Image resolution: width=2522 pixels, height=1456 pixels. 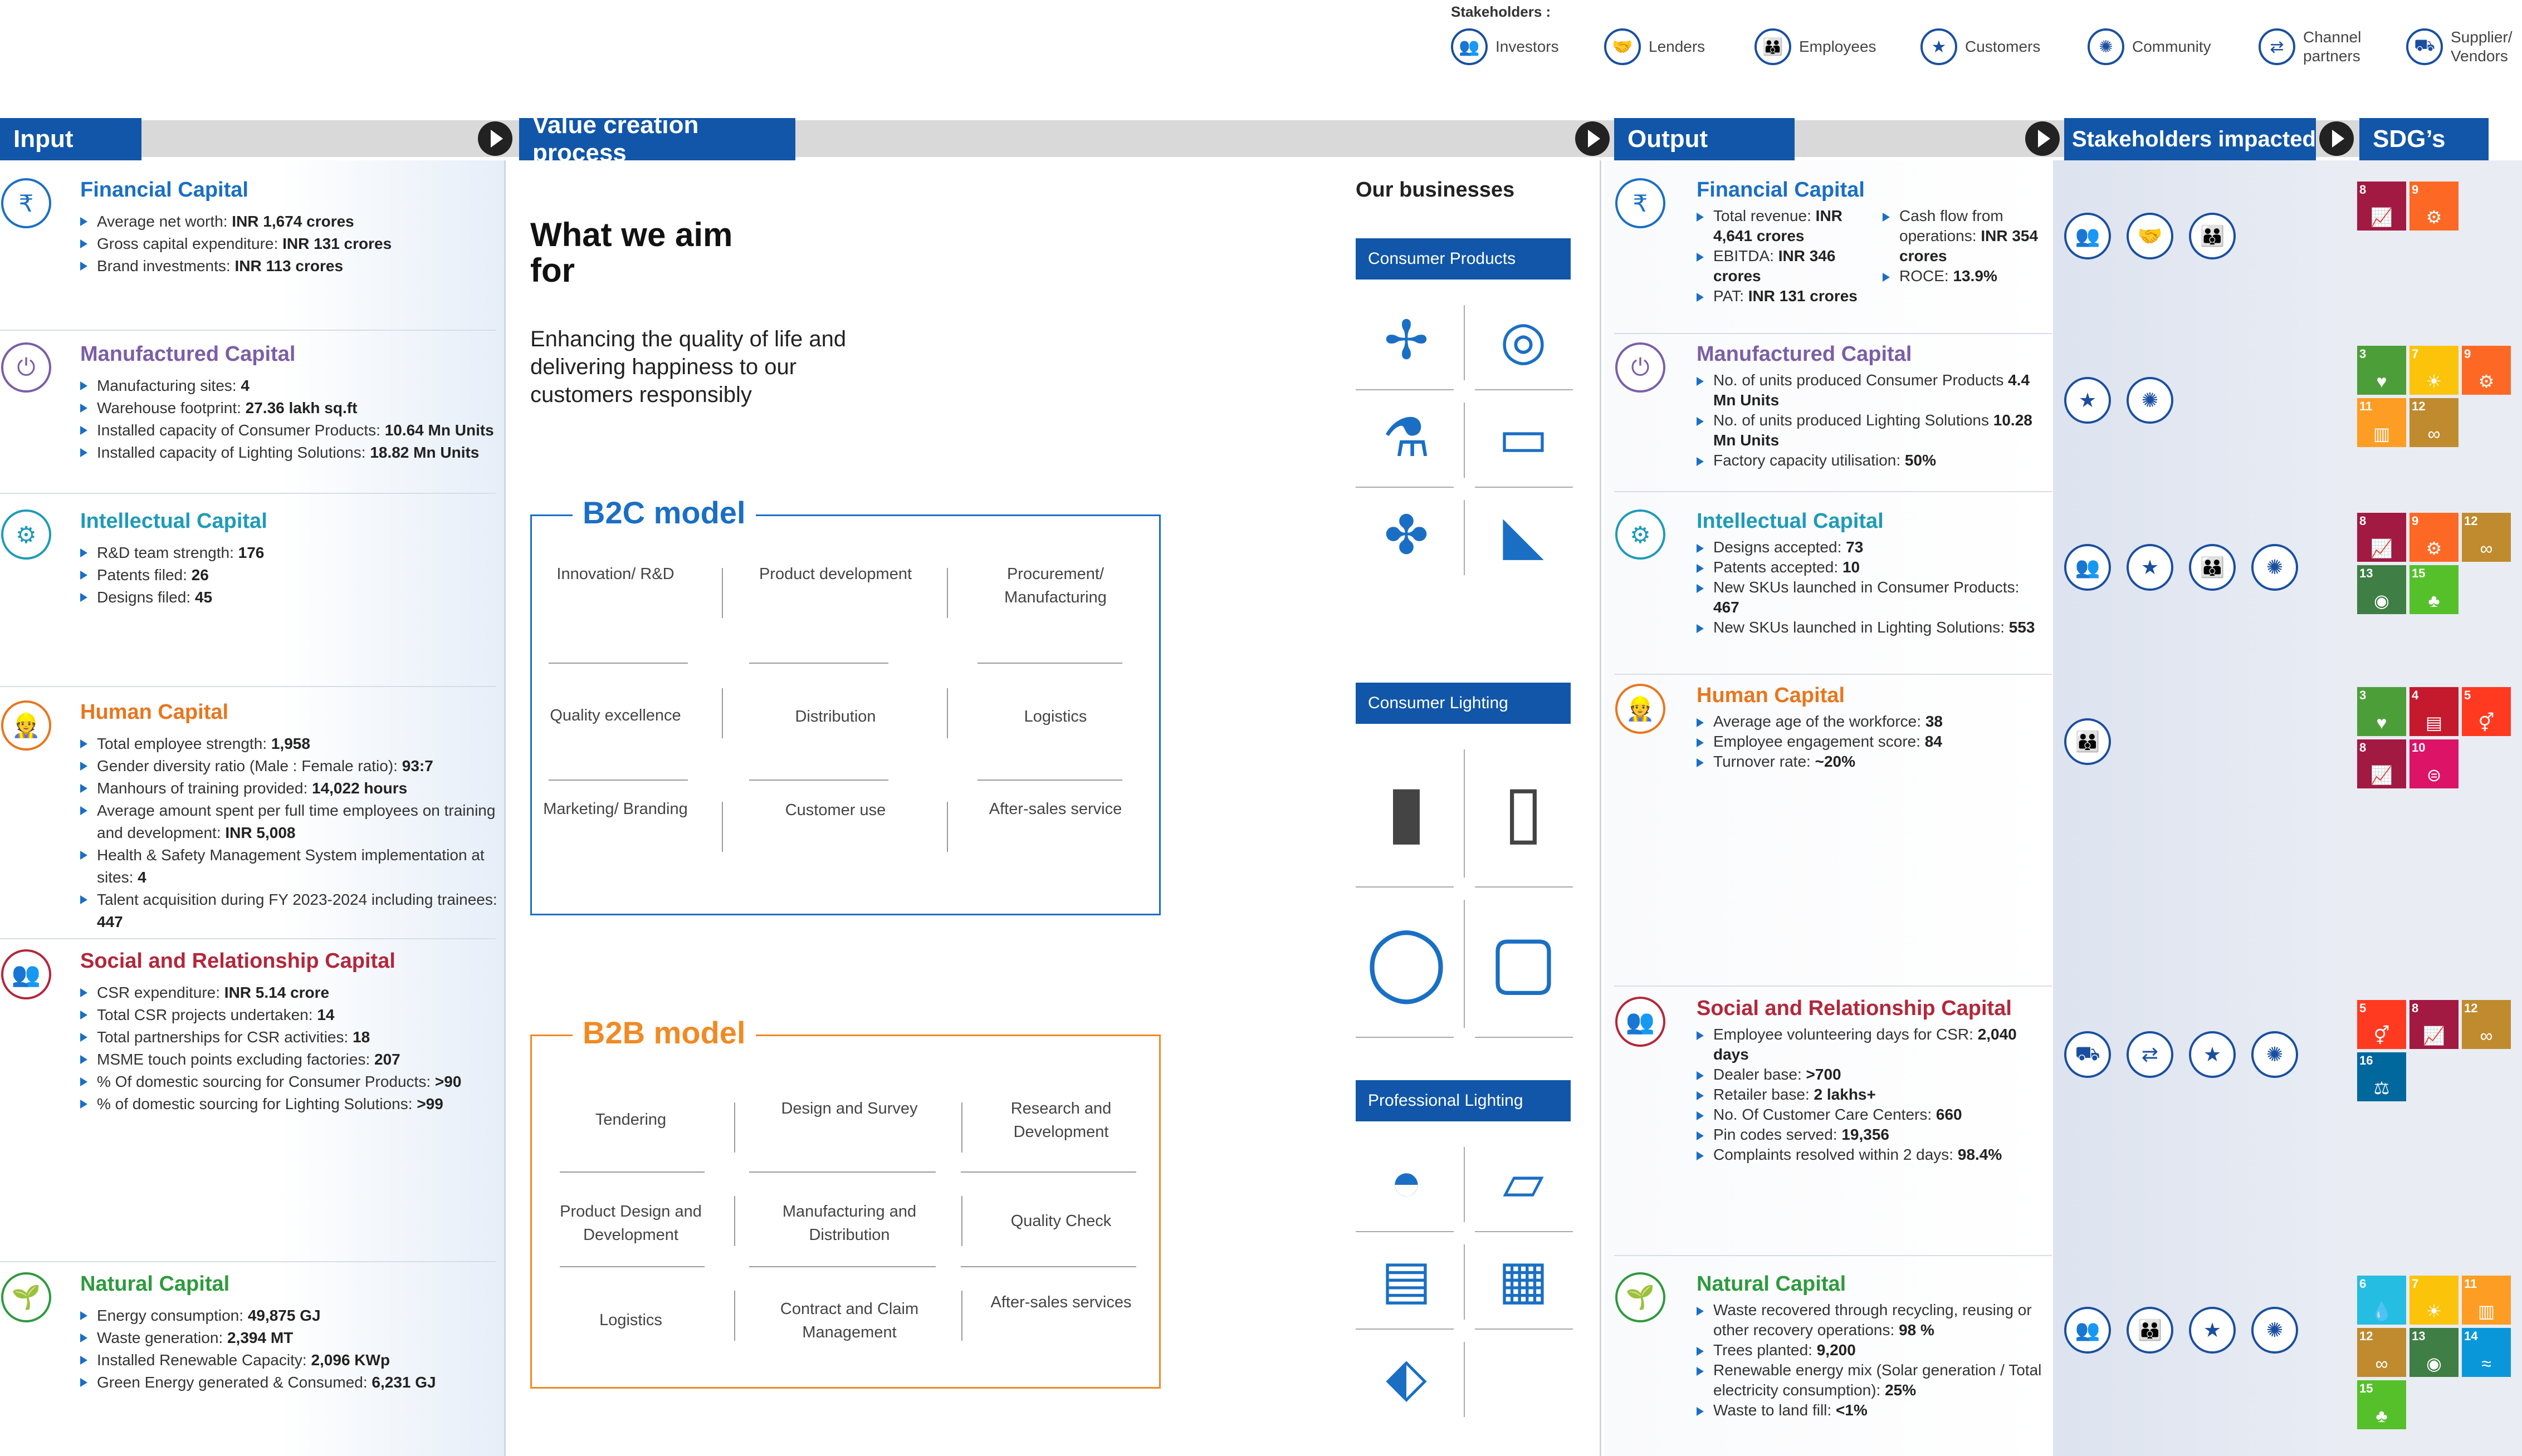 What do you see at coordinates (1435, 190) in the screenshot?
I see `businesses-title: Our businesses` at bounding box center [1435, 190].